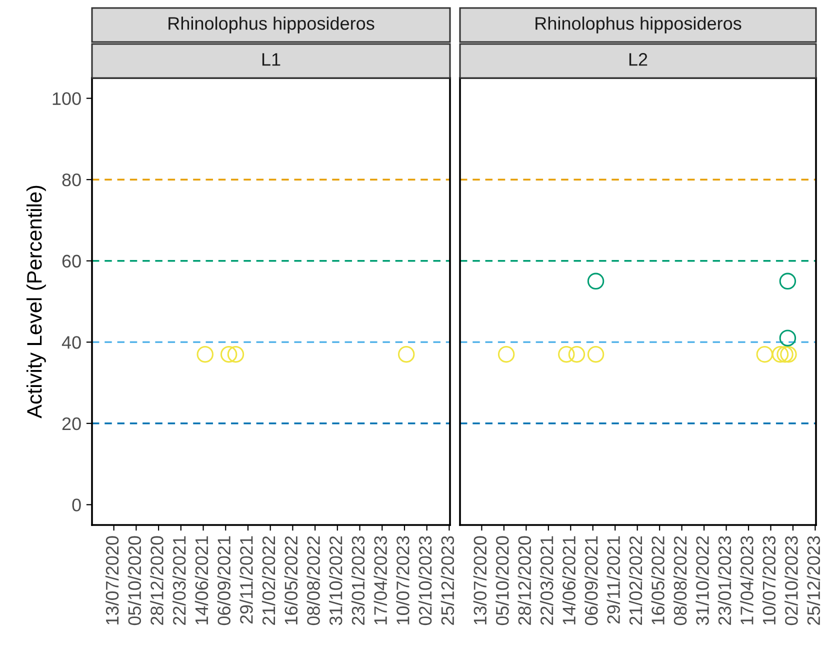  Describe the element at coordinates (36, 302) in the screenshot. I see `y-axis-title: Activity Level (Percentile)` at that location.